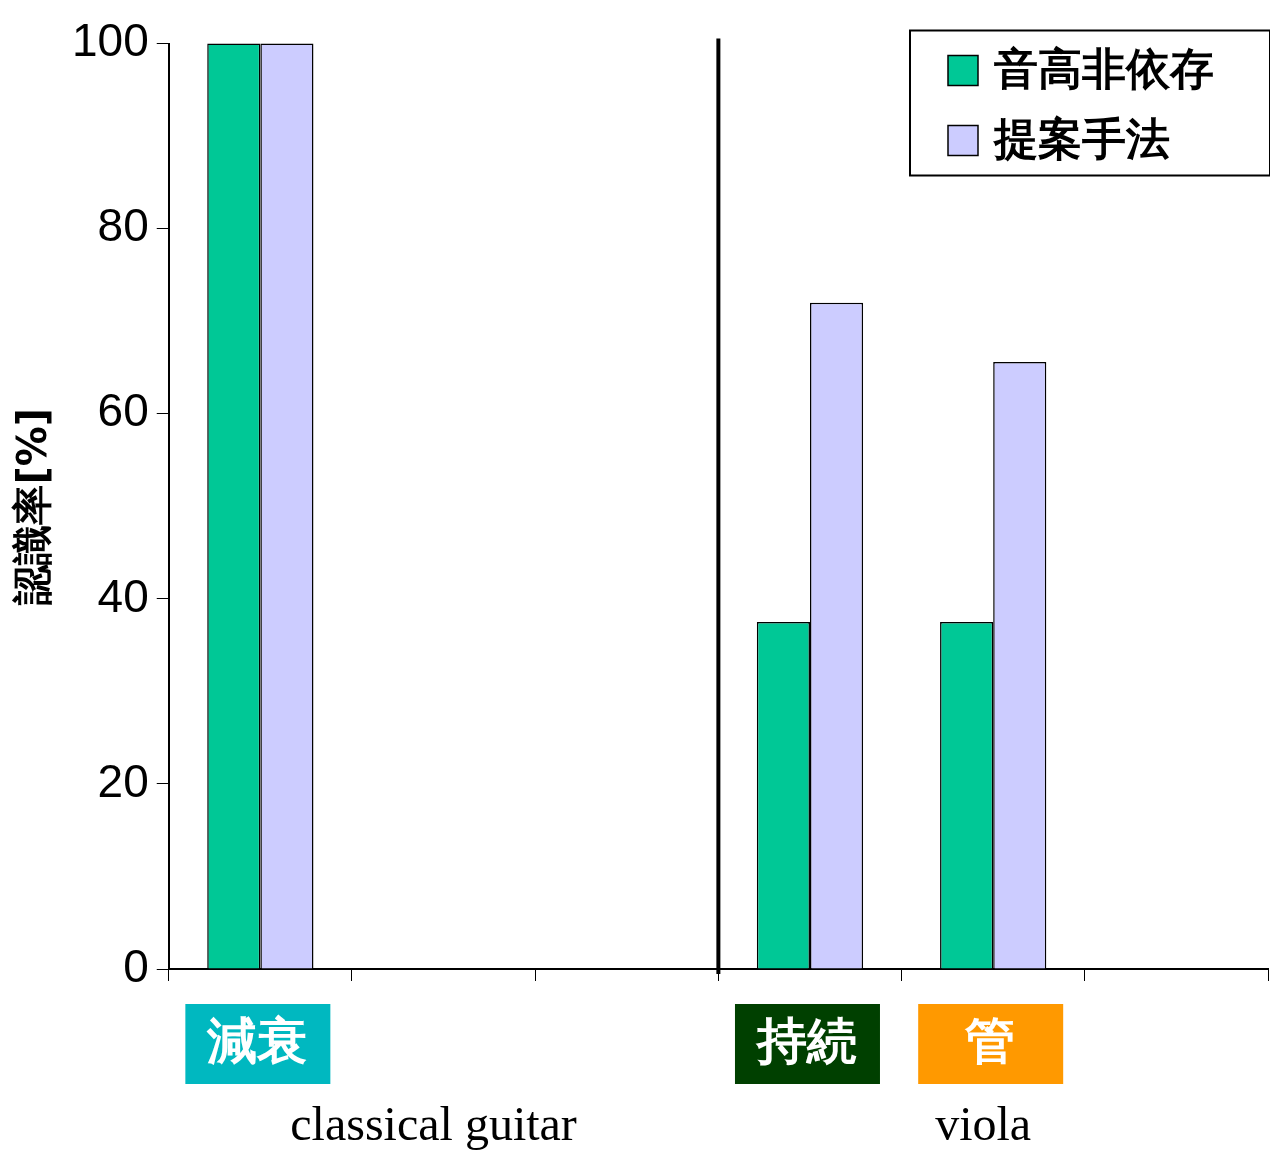 The image size is (1278, 1159). What do you see at coordinates (123, 225) in the screenshot?
I see `y-tick-label: 80` at bounding box center [123, 225].